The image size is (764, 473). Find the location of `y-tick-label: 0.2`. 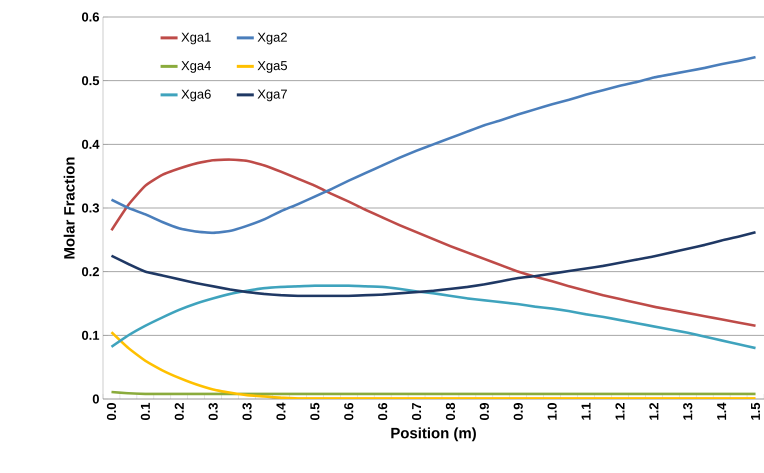

y-tick-label: 0.2 is located at coordinates (90, 271).